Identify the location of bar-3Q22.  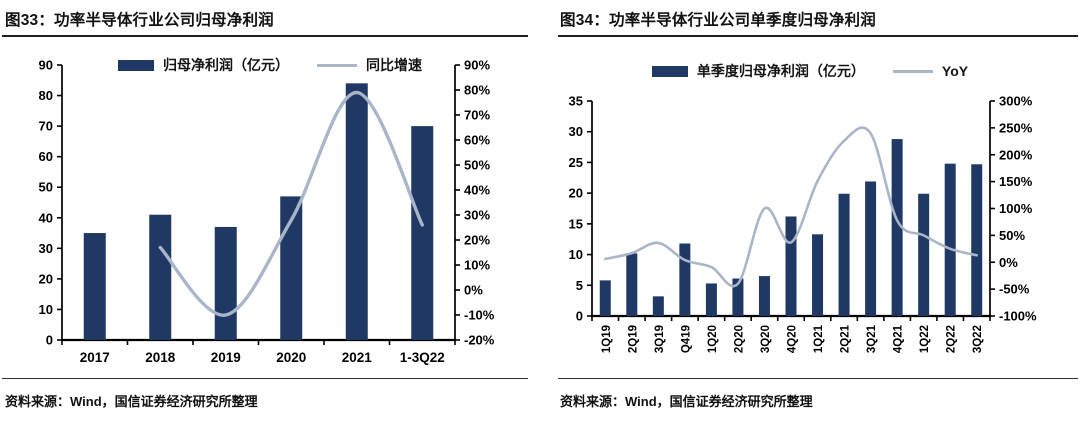
(977, 240).